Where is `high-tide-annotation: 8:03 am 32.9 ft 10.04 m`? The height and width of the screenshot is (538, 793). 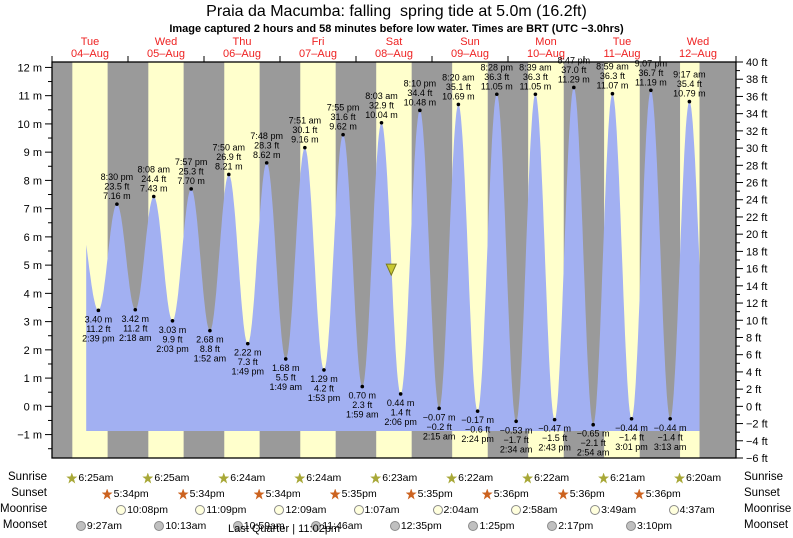 high-tide-annotation: 8:03 am 32.9 ft 10.04 m is located at coordinates (381, 105).